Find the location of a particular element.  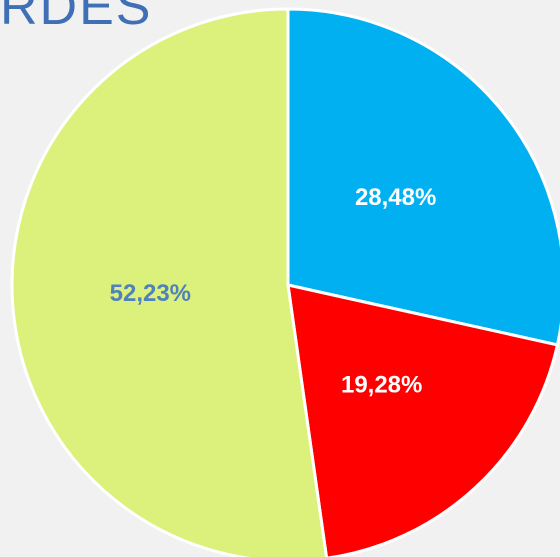

slice-label: 28,48% is located at coordinates (395, 197).